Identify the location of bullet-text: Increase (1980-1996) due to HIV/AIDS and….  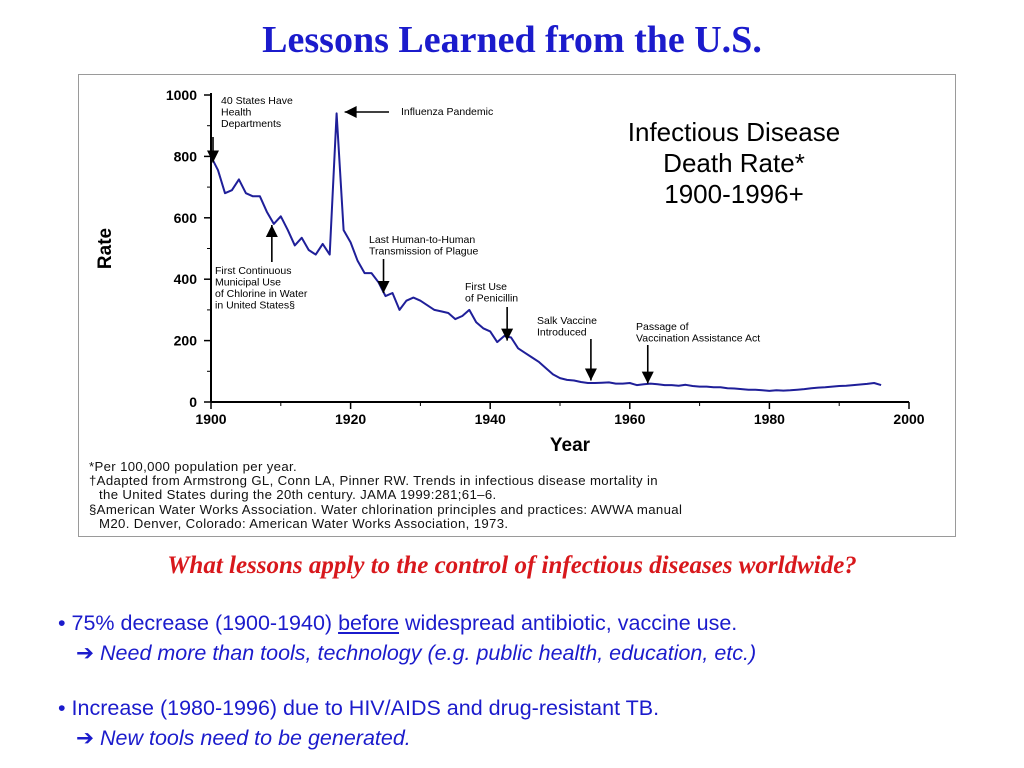
(365, 708).